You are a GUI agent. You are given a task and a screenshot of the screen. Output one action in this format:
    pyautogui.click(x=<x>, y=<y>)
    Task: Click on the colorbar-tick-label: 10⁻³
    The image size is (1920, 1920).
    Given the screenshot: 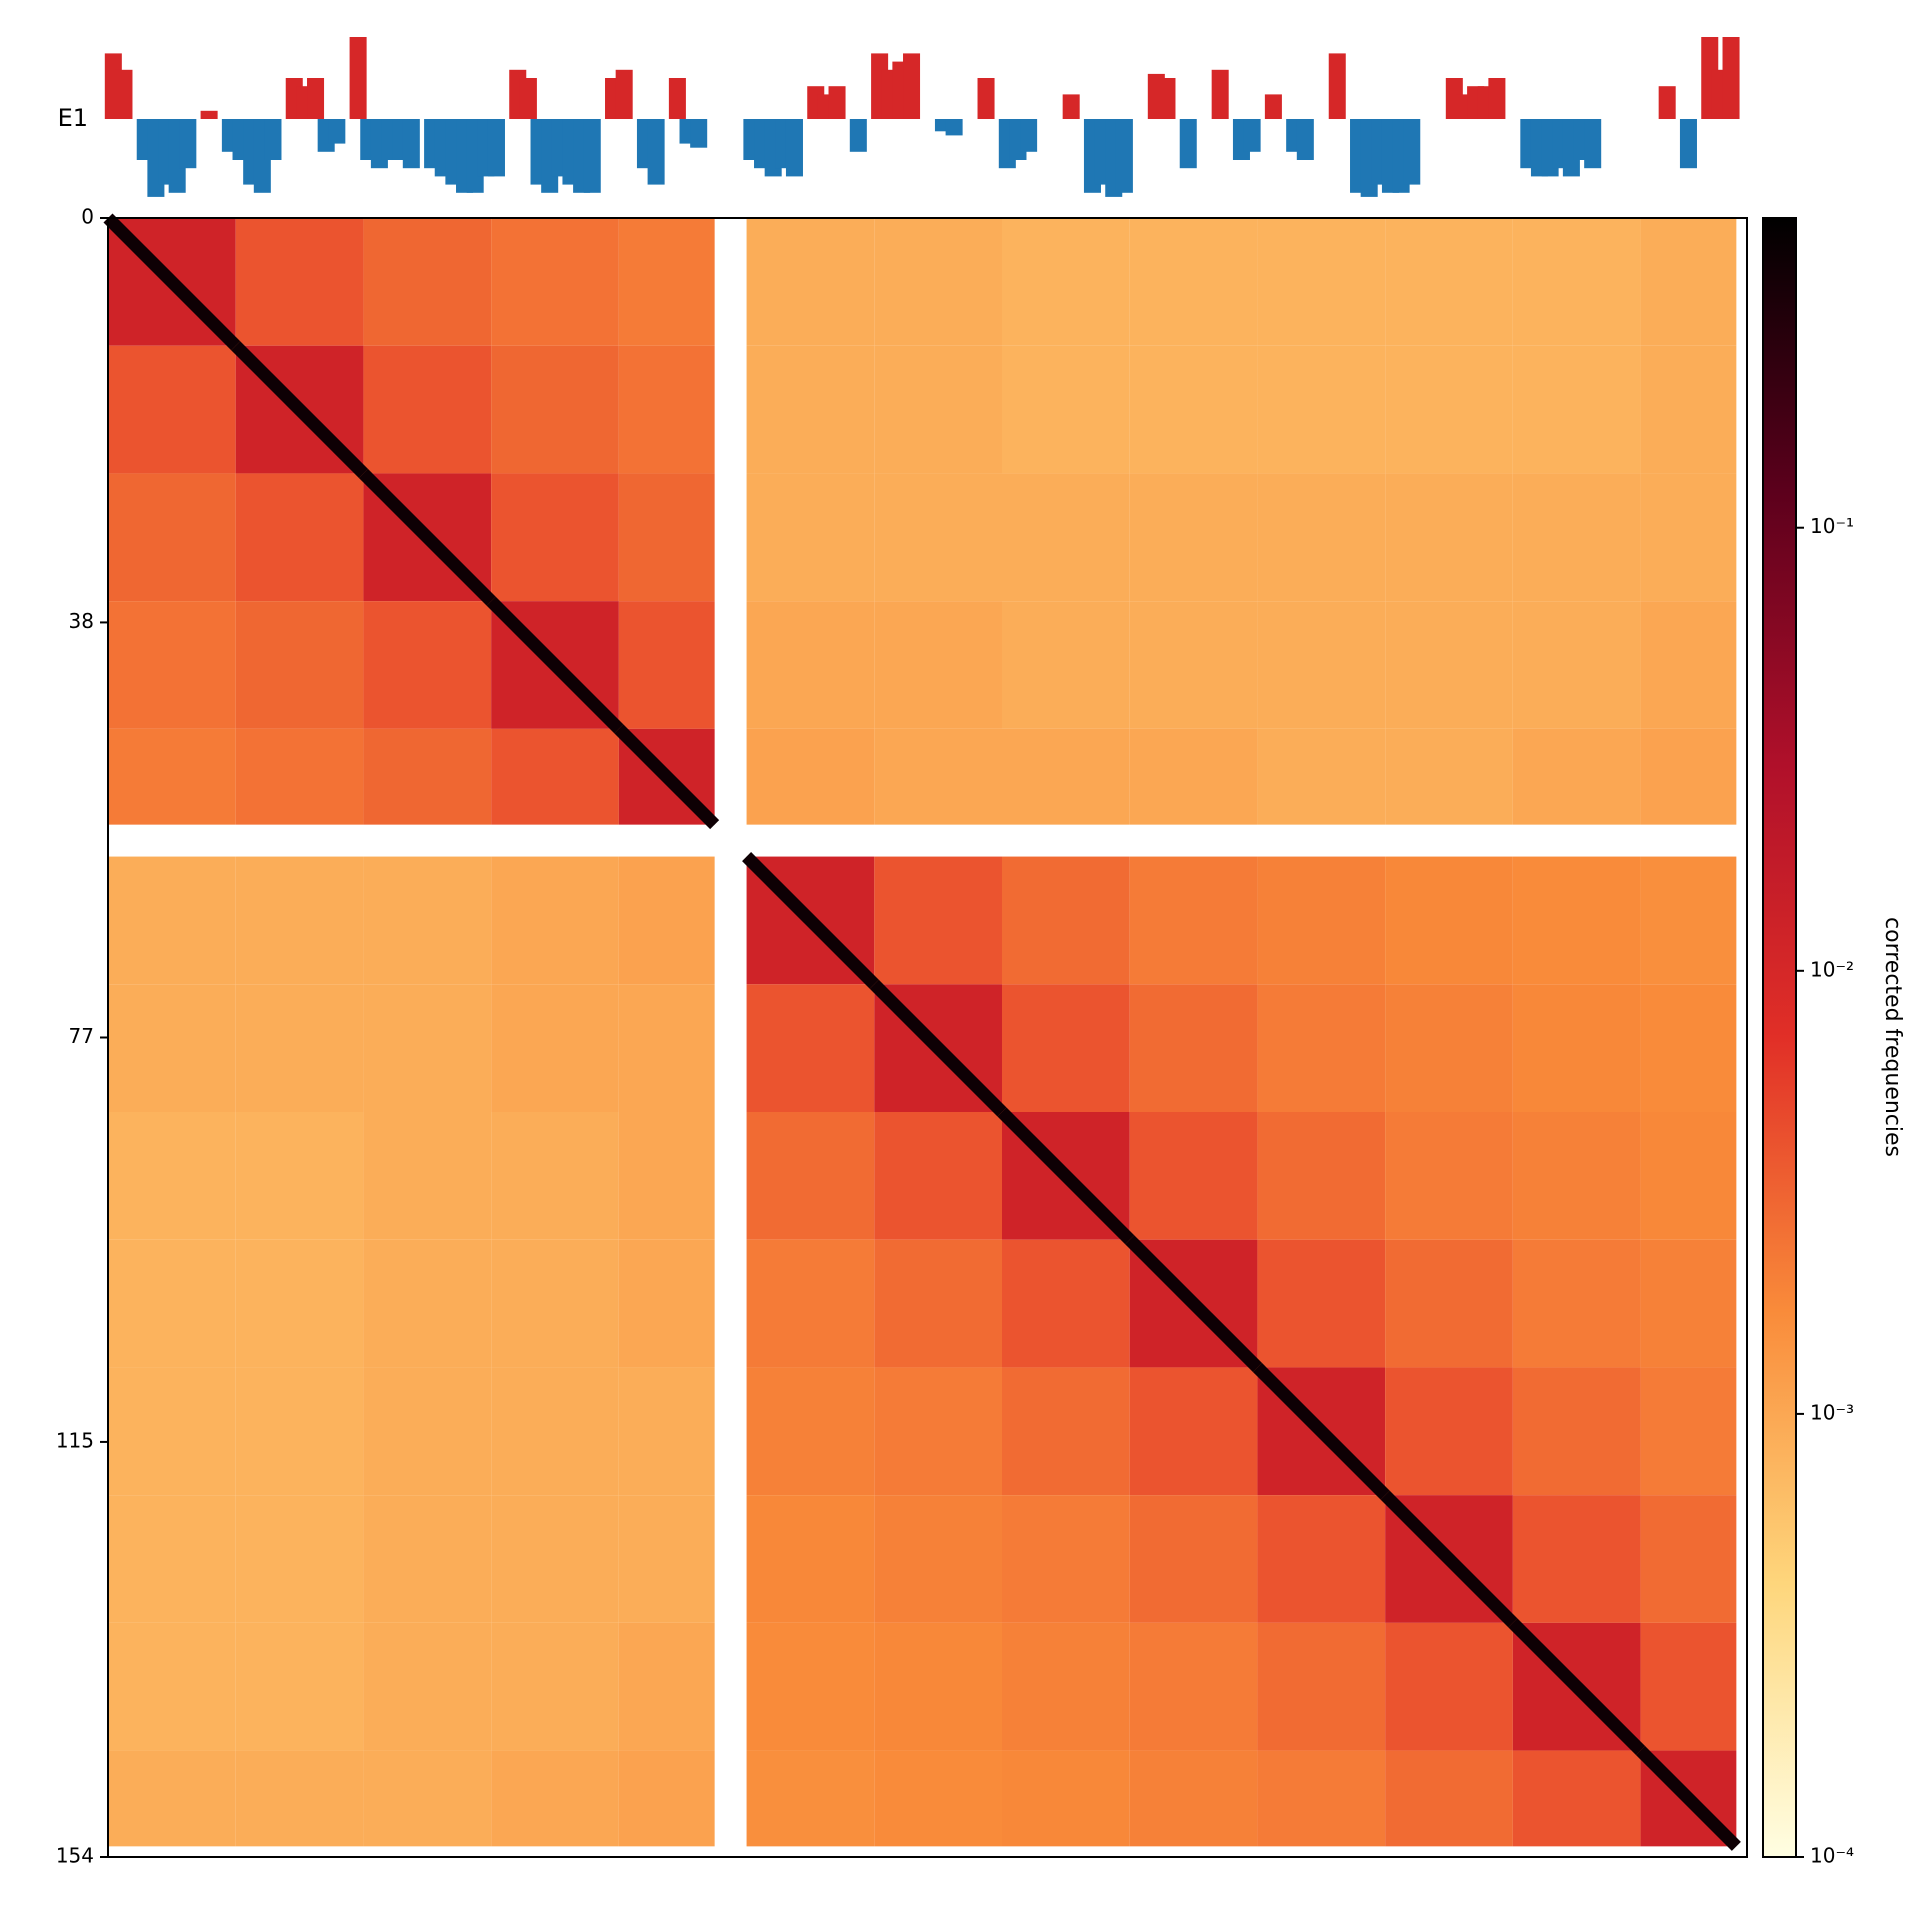 What is the action you would take?
    pyautogui.click(x=1832, y=1412)
    